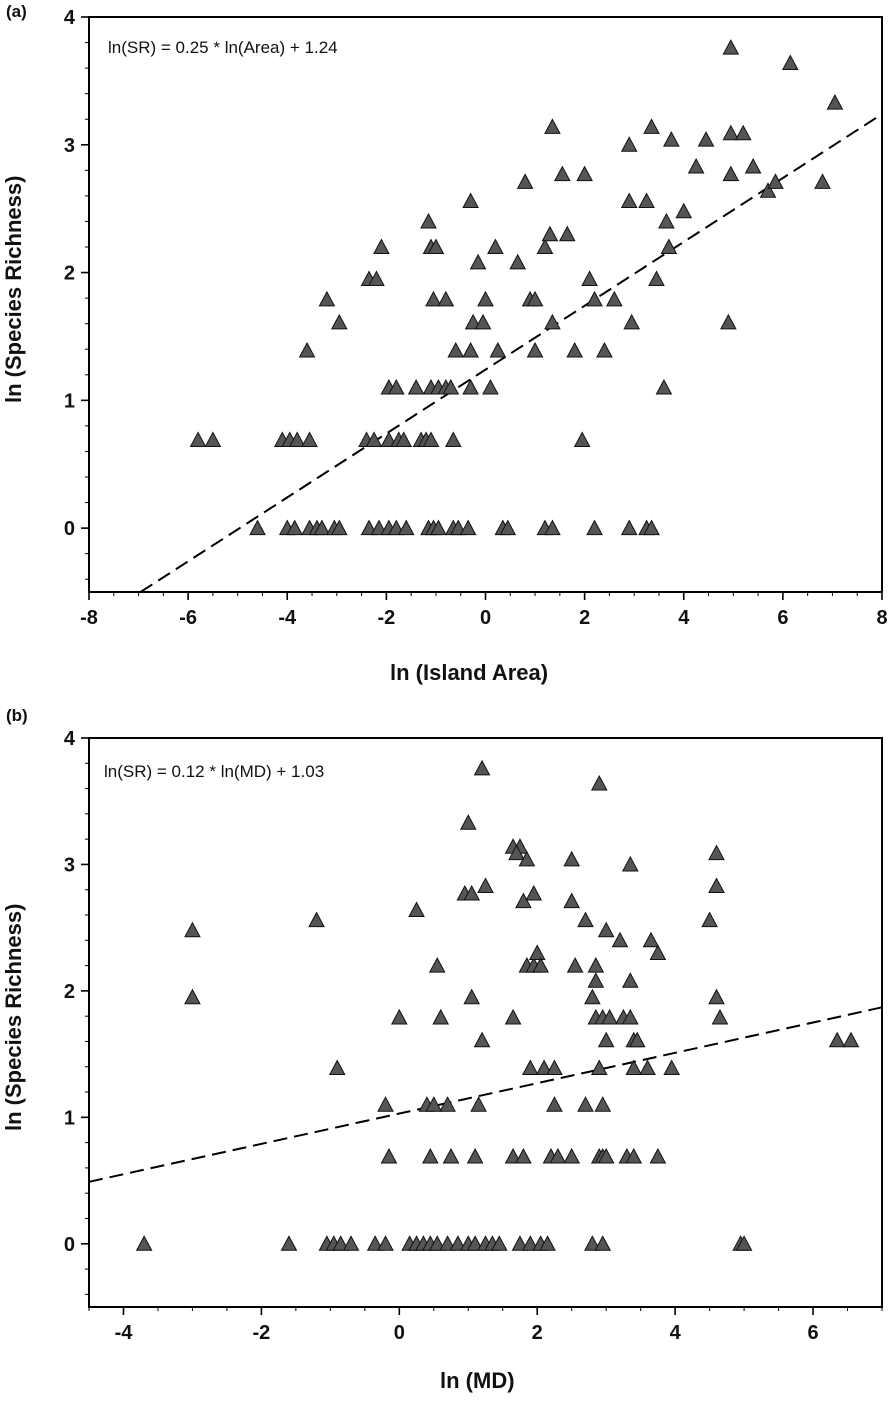 This screenshot has width=892, height=1408. I want to click on panel-a-y-tick-label: 1, so click(69, 401).